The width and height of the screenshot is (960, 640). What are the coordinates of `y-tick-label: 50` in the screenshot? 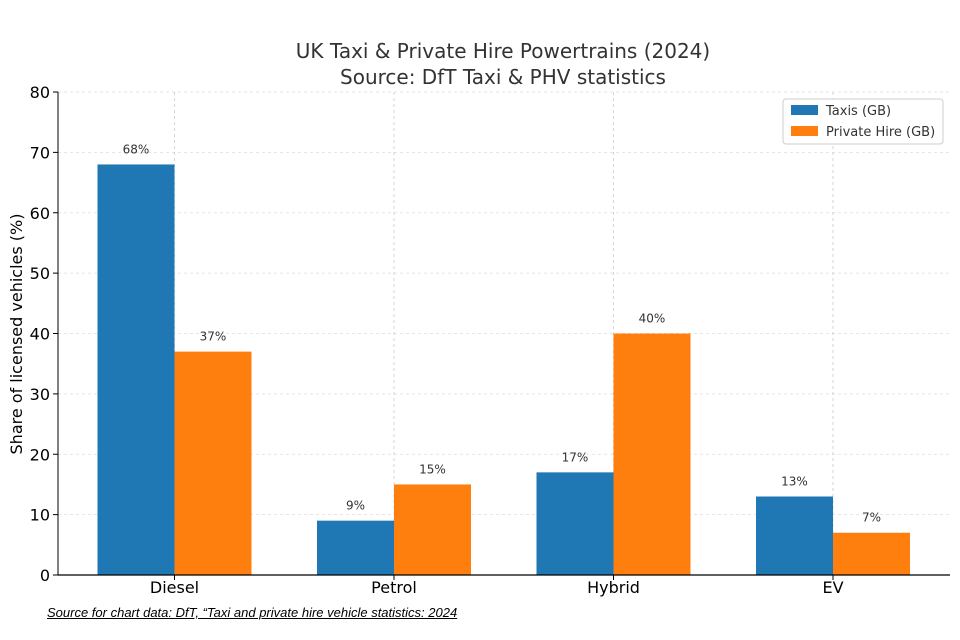 It's located at (40, 273).